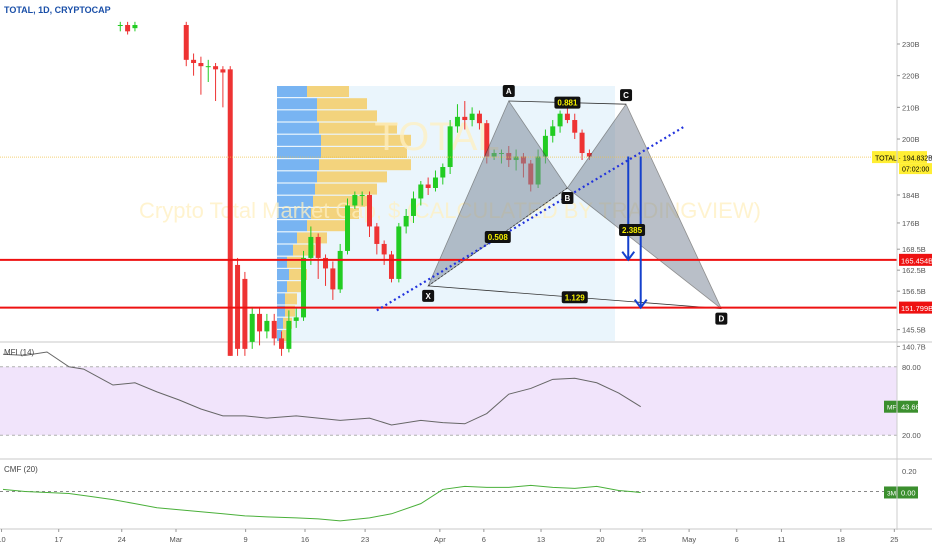  Describe the element at coordinates (911, 195) in the screenshot. I see `price-axis-label: 184B` at that location.